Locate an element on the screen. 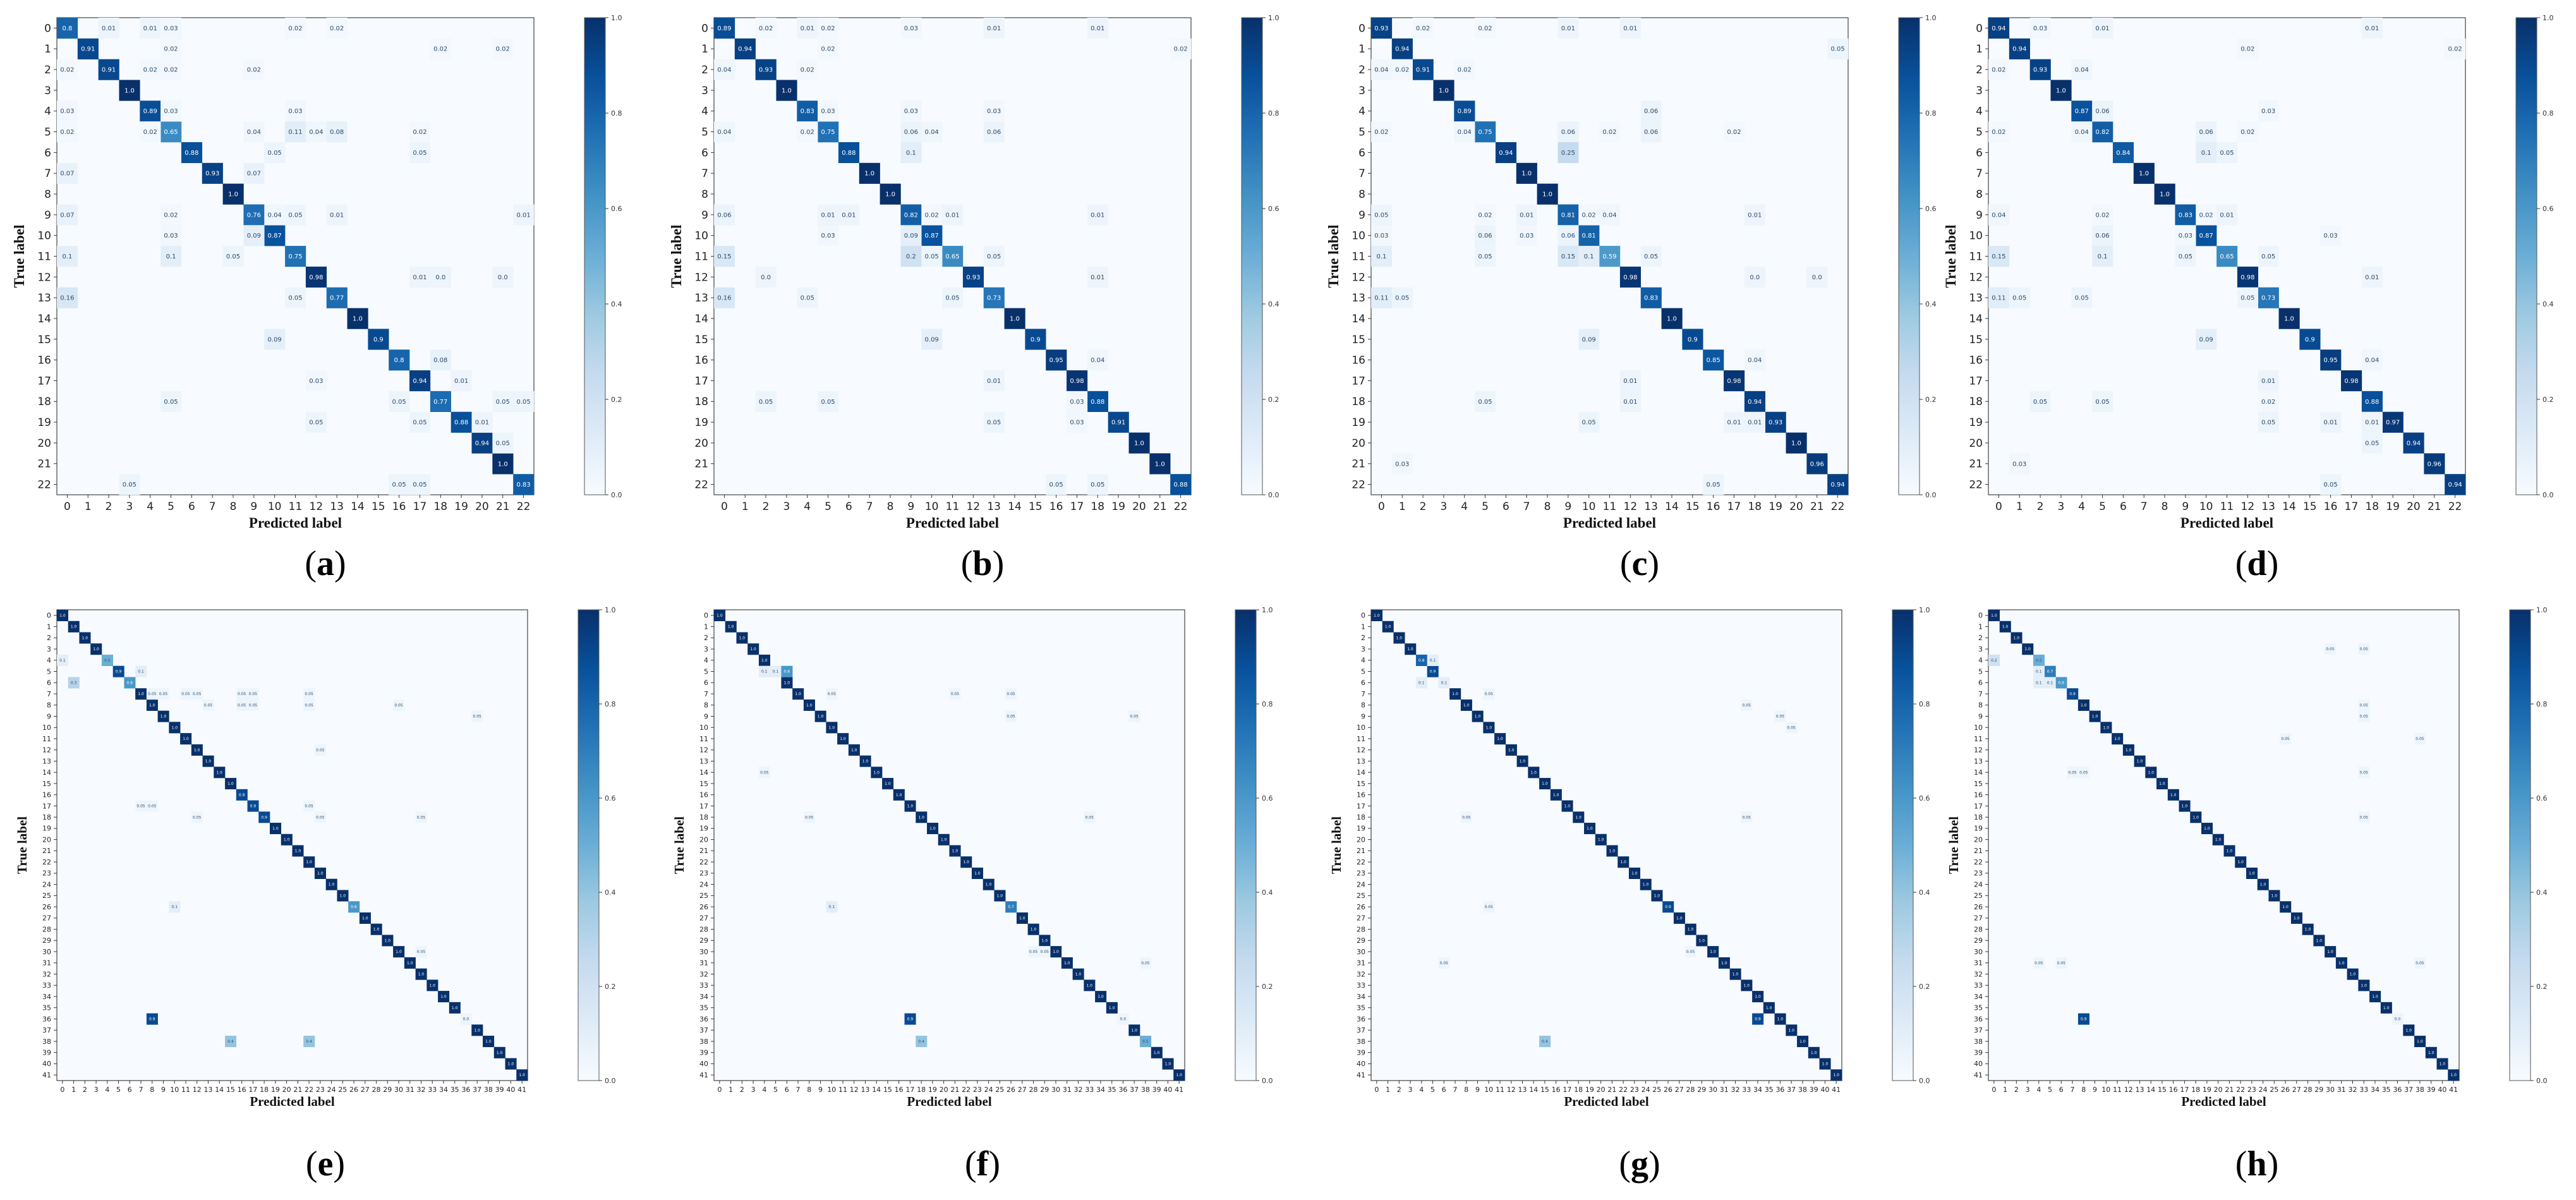 This screenshot has width=2576, height=1200. cell-value-label: 0.85 is located at coordinates (1713, 361).